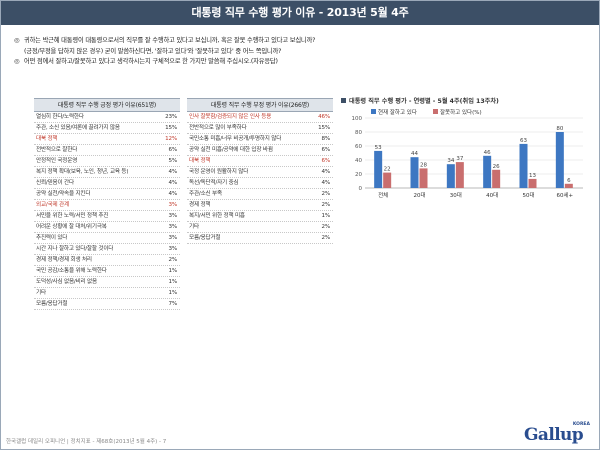 The height and width of the screenshot is (450, 600). I want to click on table-row: 도덕성/사심 없음/비리 없음 1%, so click(107, 282).